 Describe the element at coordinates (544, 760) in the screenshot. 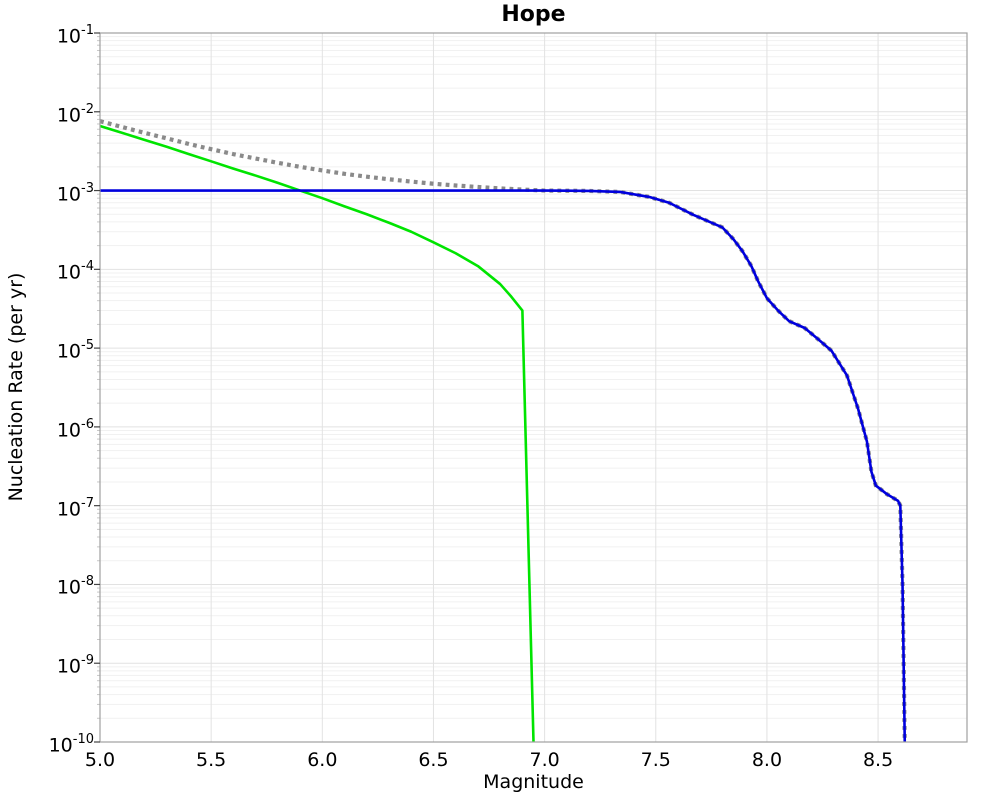

I see `x-tick-label: 7.0` at that location.